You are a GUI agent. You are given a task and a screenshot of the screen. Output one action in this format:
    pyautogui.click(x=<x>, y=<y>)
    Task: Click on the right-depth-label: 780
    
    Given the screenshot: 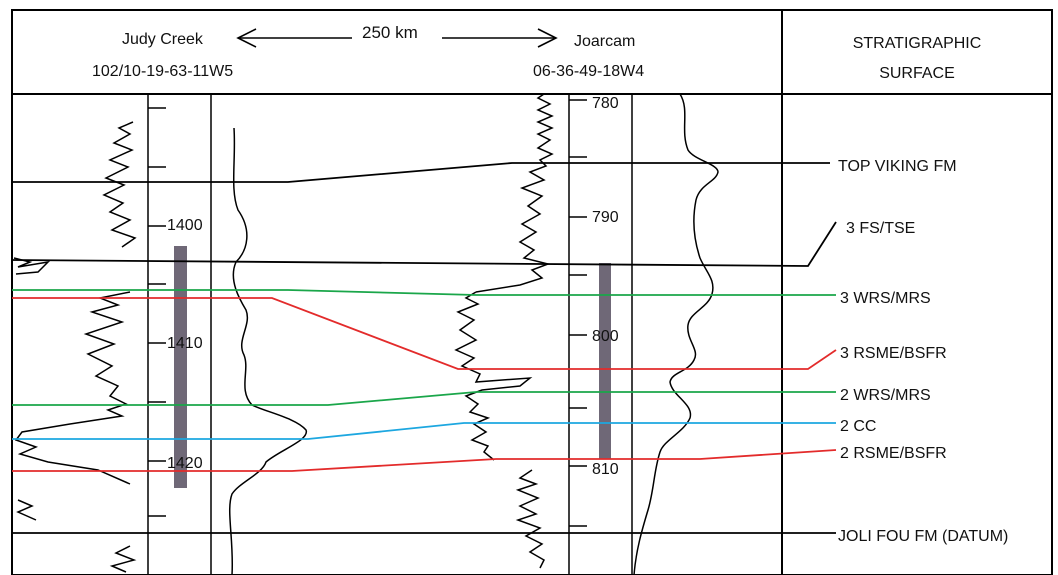 What is the action you would take?
    pyautogui.click(x=605, y=103)
    